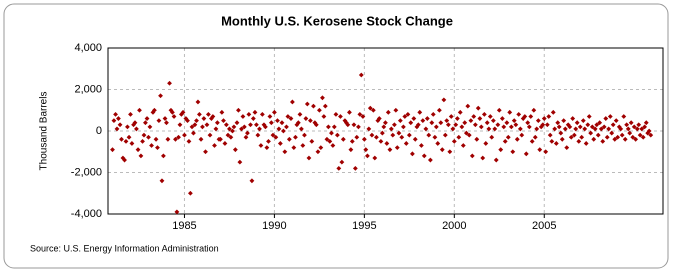 This screenshot has height=280, width=675. Describe the element at coordinates (88, 48) in the screenshot. I see `y-tick-label: 4,000` at that location.